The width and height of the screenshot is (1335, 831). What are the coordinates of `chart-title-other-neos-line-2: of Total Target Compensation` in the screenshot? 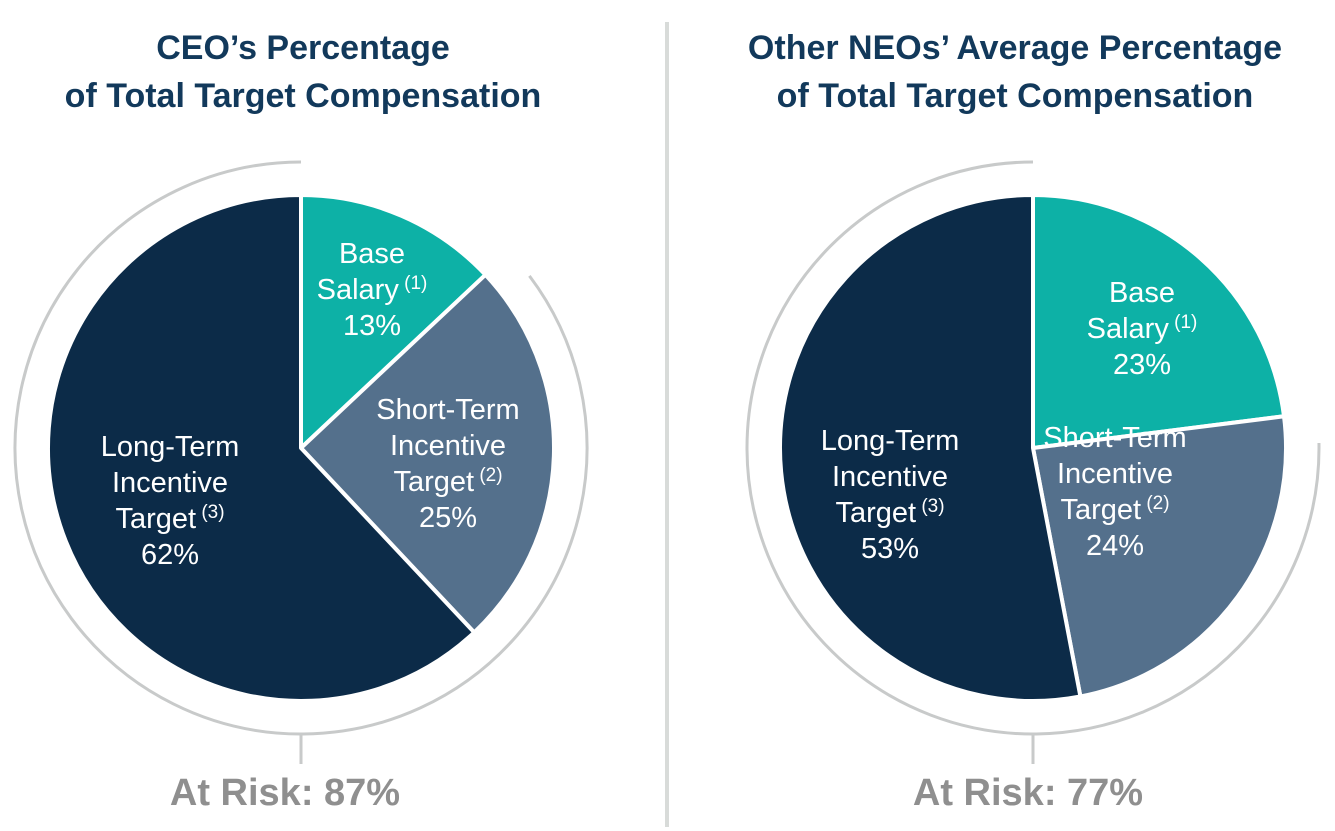 It's located at (1015, 96).